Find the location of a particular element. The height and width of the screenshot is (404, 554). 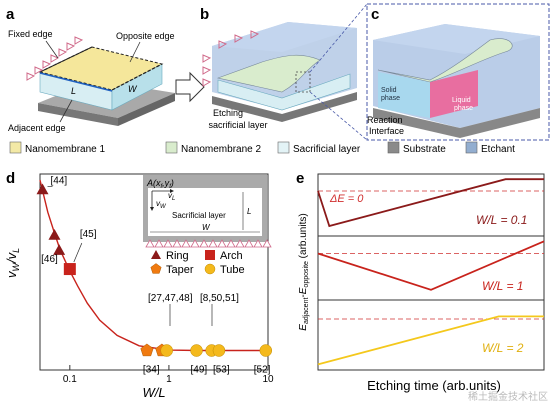

series-label-3: W/L = 2 is located at coordinates (503, 348).